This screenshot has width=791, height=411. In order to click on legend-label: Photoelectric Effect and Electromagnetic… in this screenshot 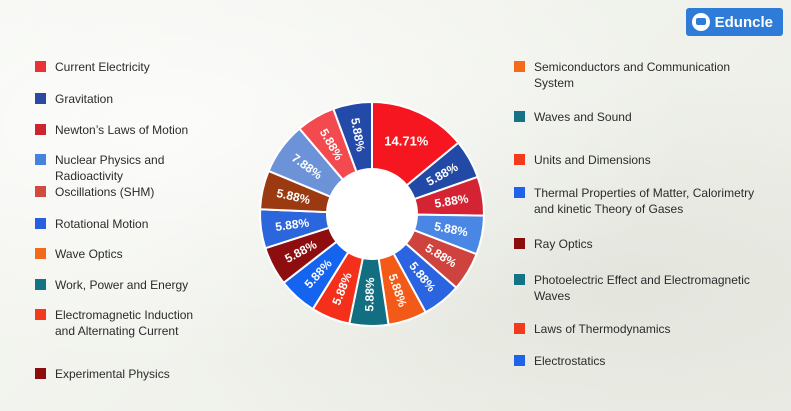, I will do `click(642, 288)`.